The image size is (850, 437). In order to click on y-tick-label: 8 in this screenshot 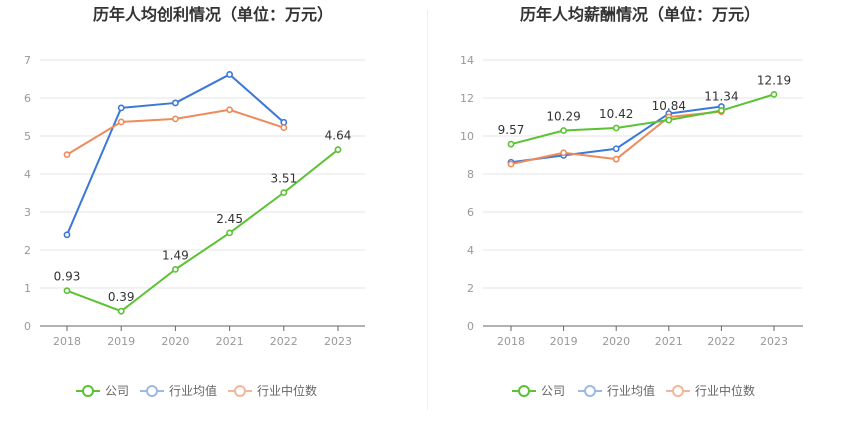, I will do `click(470, 174)`.